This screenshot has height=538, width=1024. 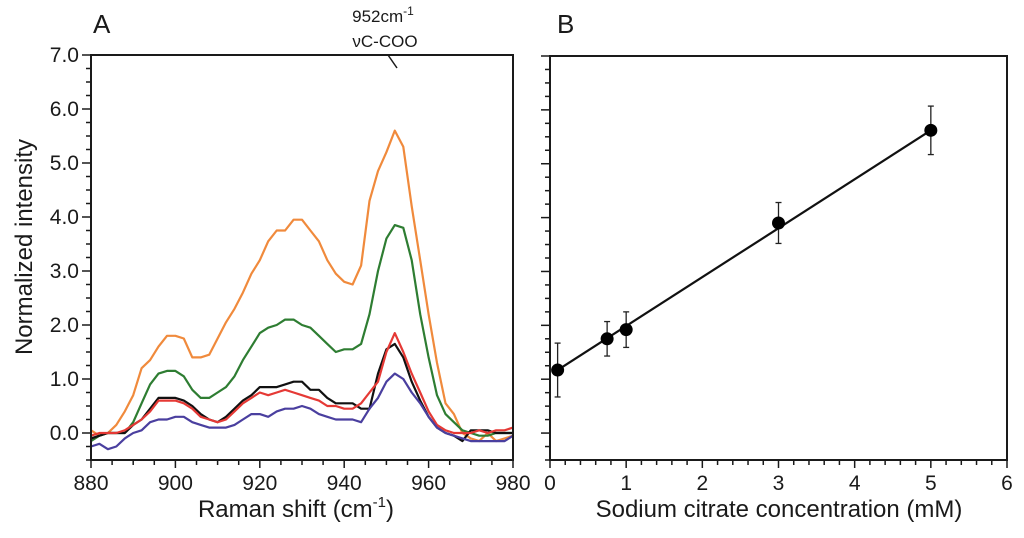 What do you see at coordinates (64, 325) in the screenshot?
I see `y-tick-label: 2.0` at bounding box center [64, 325].